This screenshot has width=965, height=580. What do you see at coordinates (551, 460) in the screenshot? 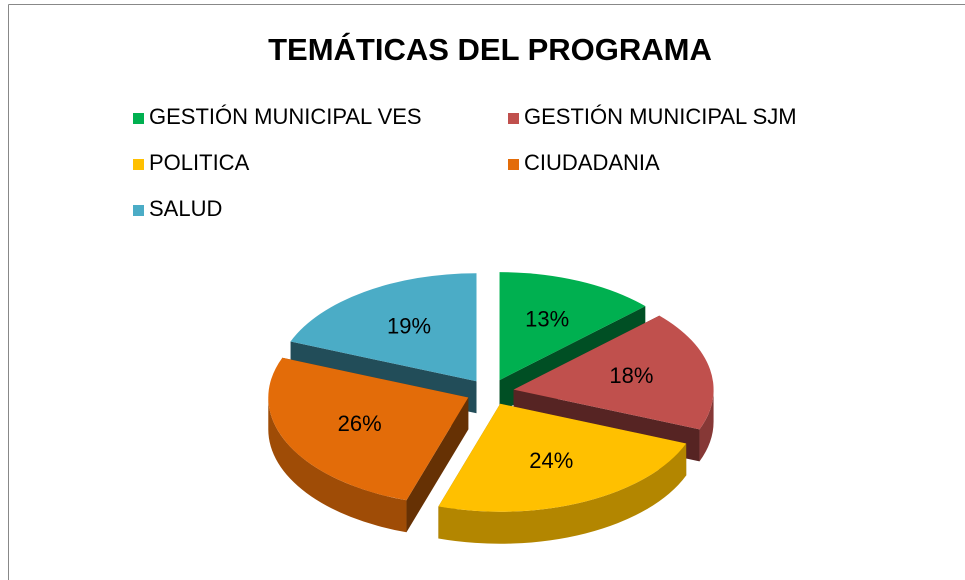
I see `value-label: 24%` at bounding box center [551, 460].